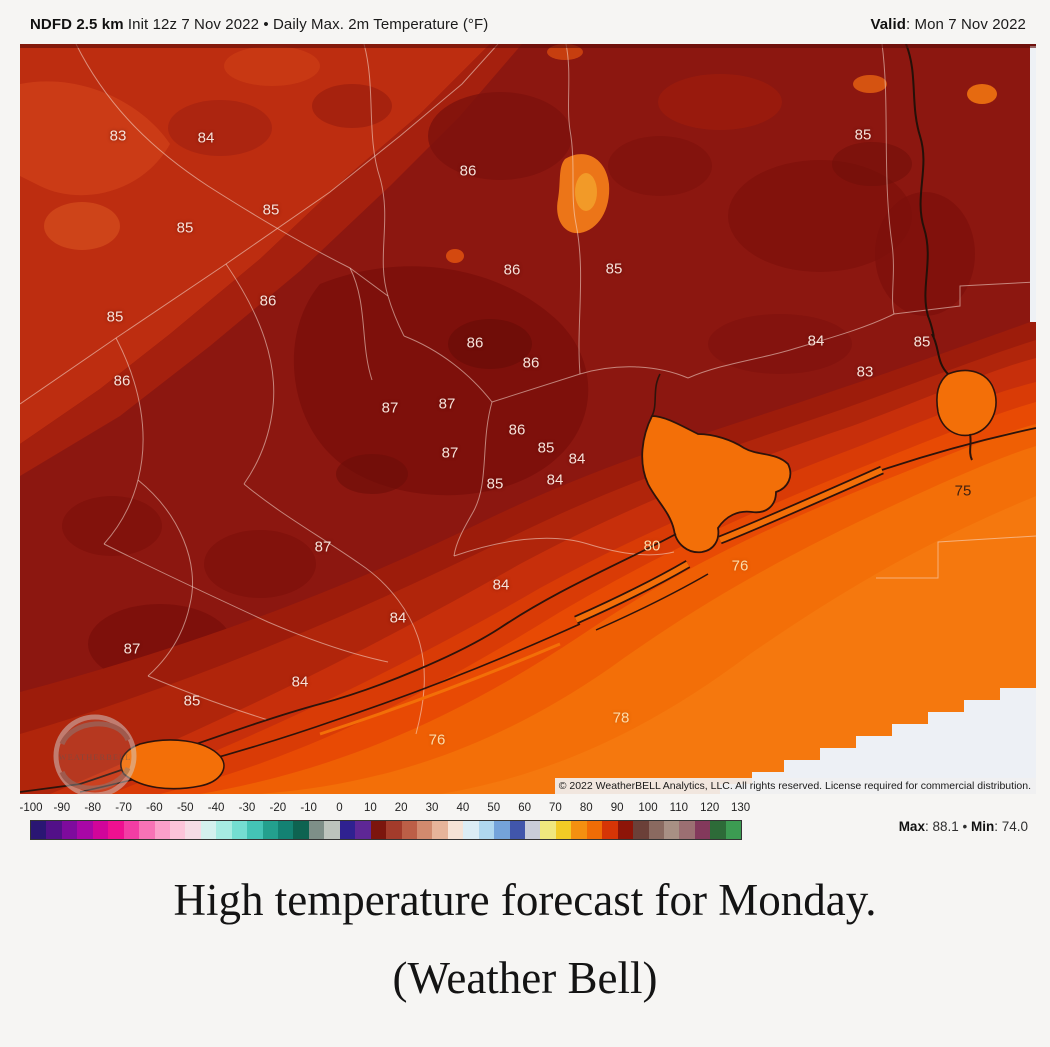 This screenshot has height=1047, width=1050. What do you see at coordinates (740, 808) in the screenshot?
I see `legend-tick-label: 130` at bounding box center [740, 808].